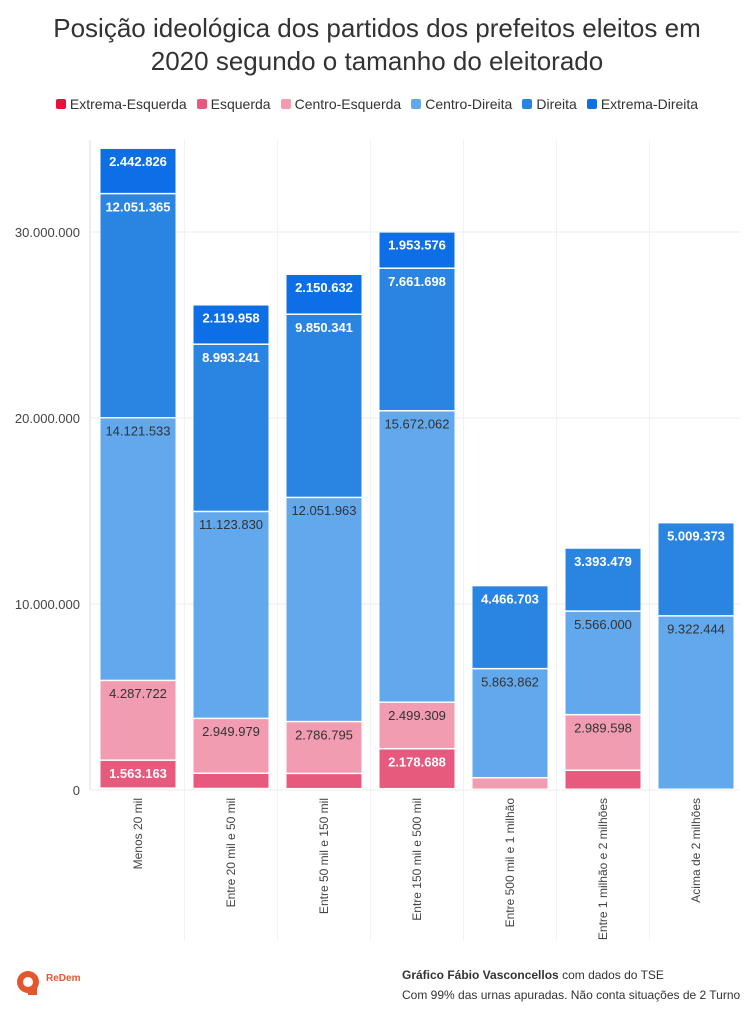 The image size is (754, 1026). I want to click on data-label: 2.119.958, so click(230, 318).